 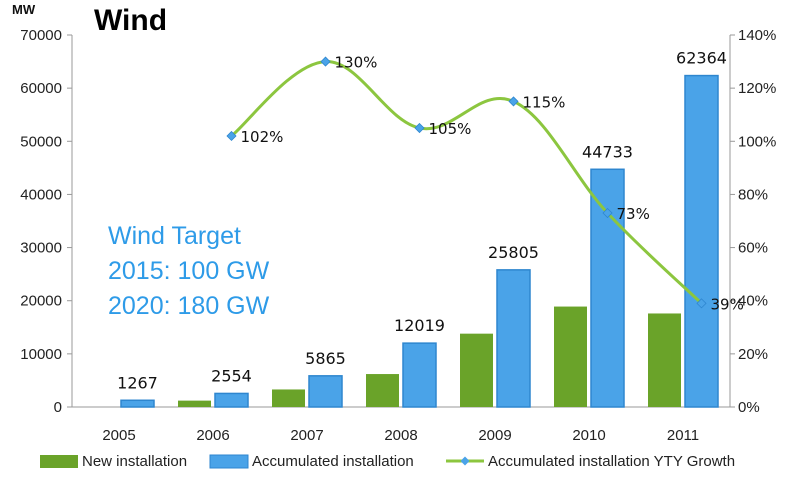 What do you see at coordinates (419, 325) in the screenshot?
I see `bar-data-label: 12019` at bounding box center [419, 325].